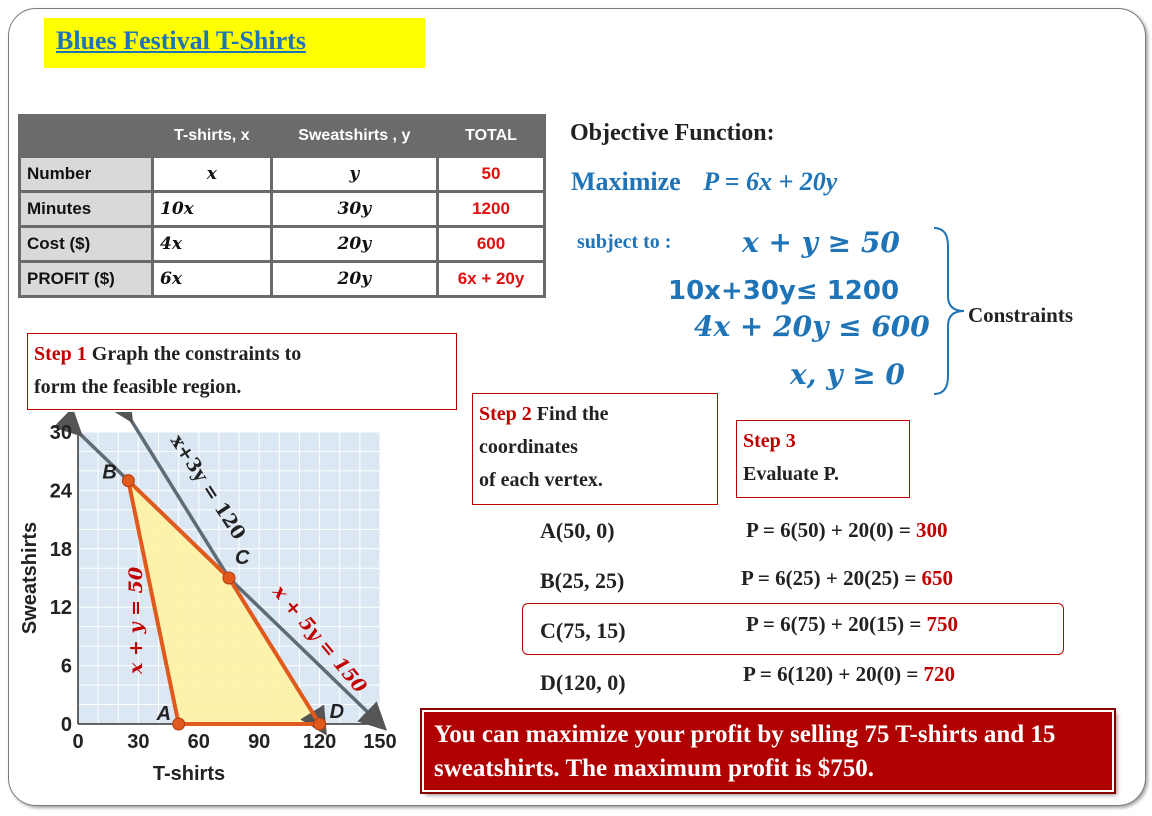 The height and width of the screenshot is (816, 1152). Describe the element at coordinates (831, 530) in the screenshot. I see `eval-expression: P = 6(50) + 20(0) =` at that location.